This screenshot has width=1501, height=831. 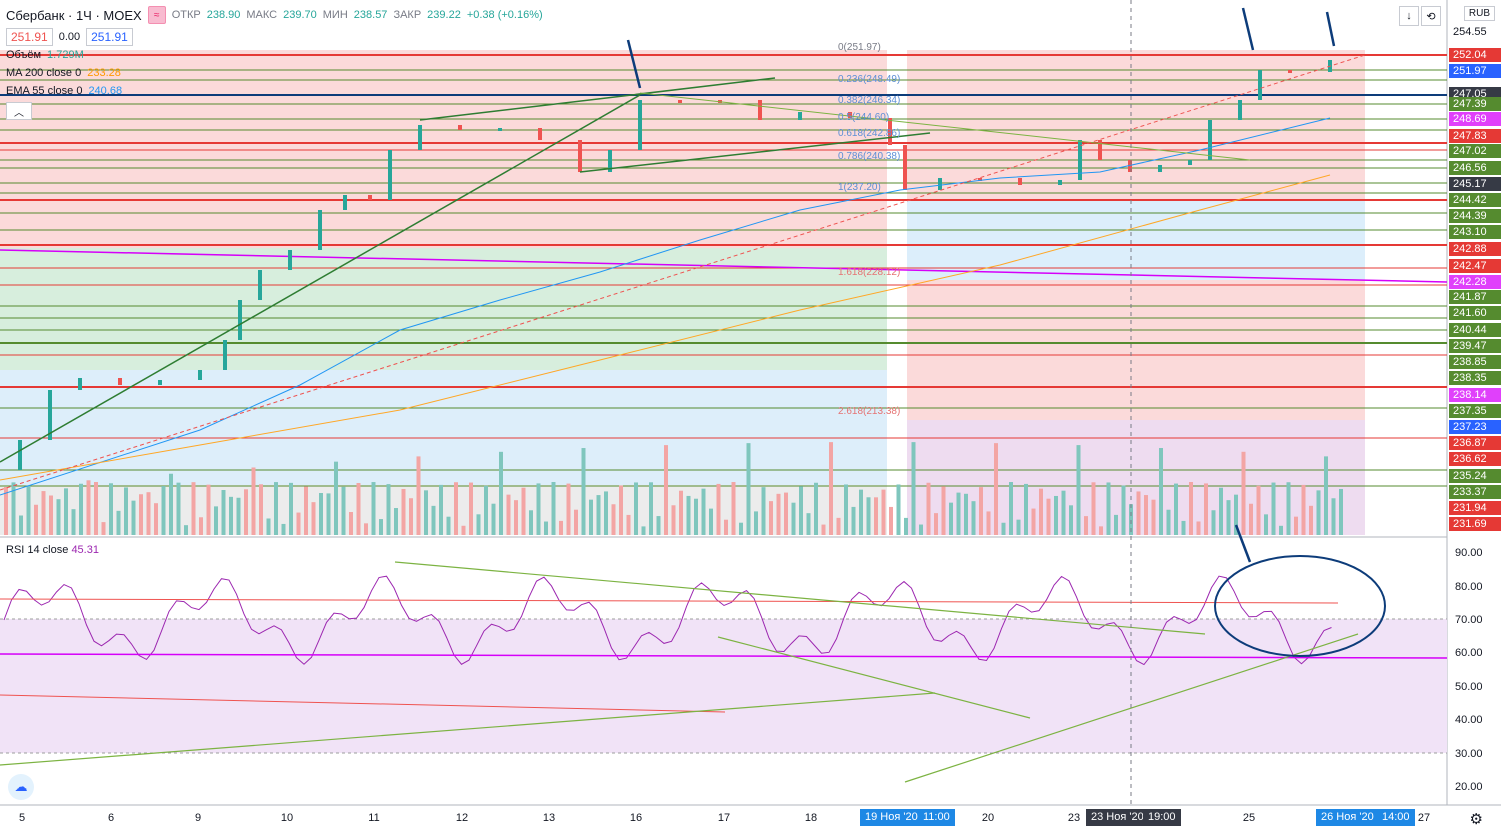 I want to click on restore-icon: ⟲, so click(x=1431, y=16).